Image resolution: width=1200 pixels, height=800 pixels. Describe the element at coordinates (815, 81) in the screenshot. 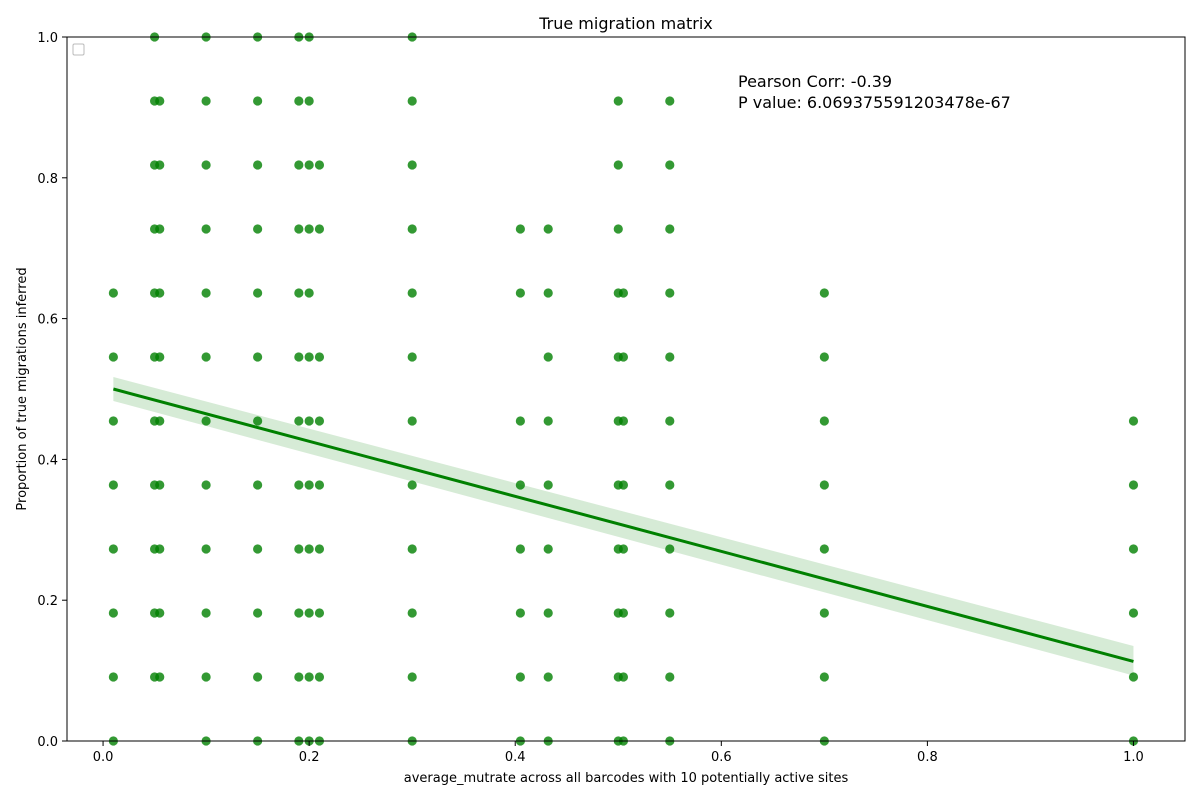

I see `pearson-annotation: Pearson Corr: -0.39` at that location.